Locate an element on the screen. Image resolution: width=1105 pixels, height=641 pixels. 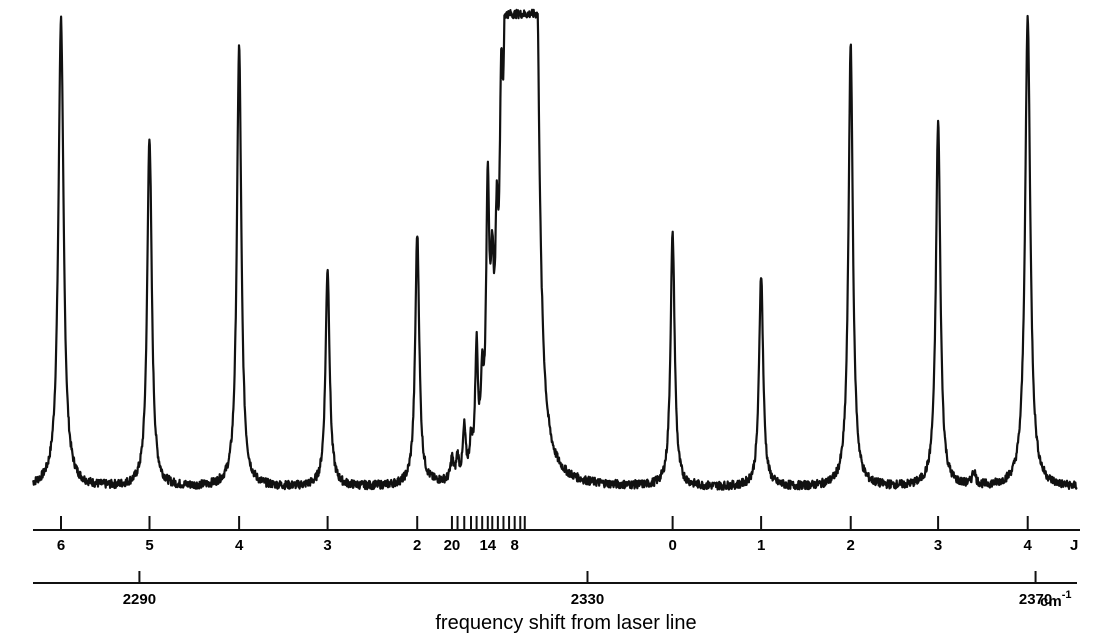
x-axis-title: frequency shift from laser line is located at coordinates (565, 623).